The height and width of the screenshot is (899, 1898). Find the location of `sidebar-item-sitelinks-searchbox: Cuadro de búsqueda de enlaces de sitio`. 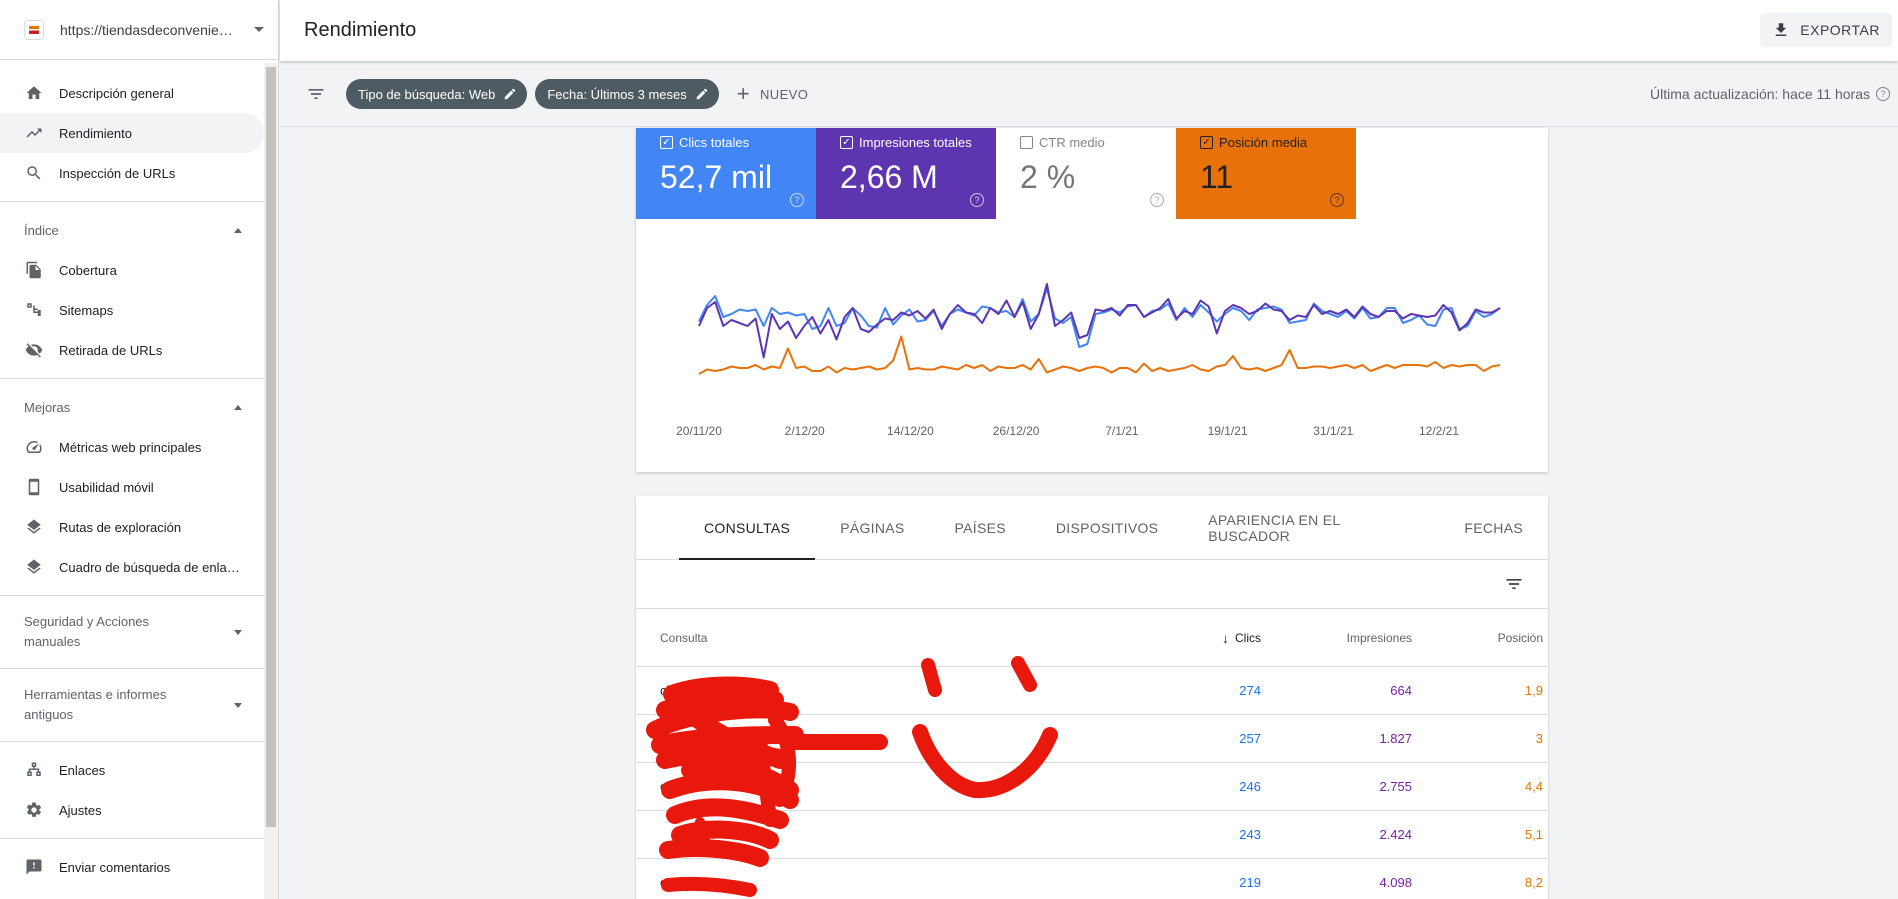

sidebar-item-sitelinks-searchbox: Cuadro de búsqueda de enlaces de sitio is located at coordinates (132, 567).